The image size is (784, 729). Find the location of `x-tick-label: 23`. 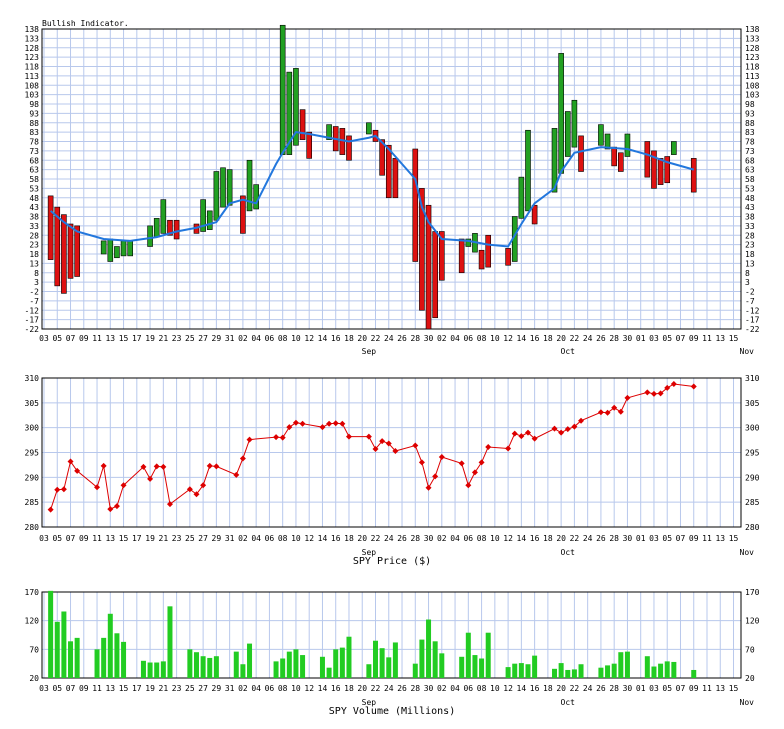

x-tick-label: 23 is located at coordinates (177, 338).